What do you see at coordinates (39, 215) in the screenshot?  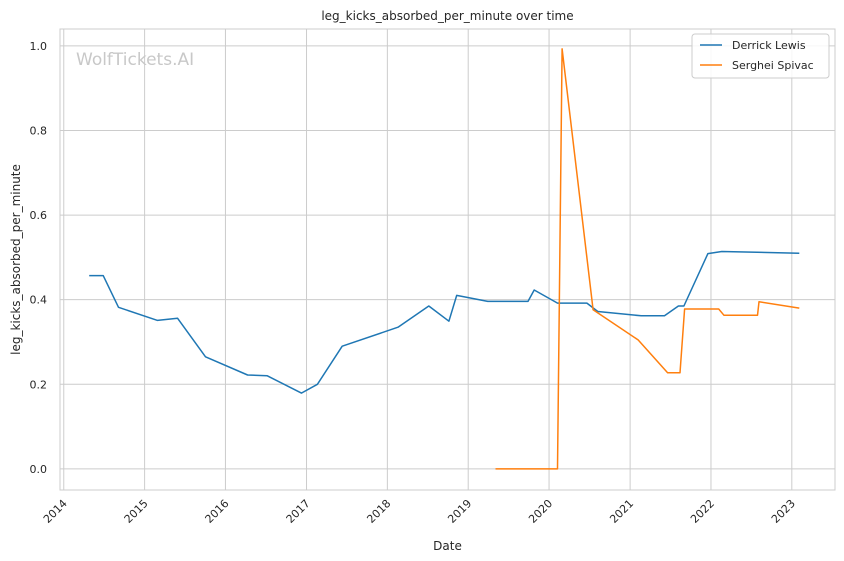 I see `y-tick-label: 0.6` at bounding box center [39, 215].